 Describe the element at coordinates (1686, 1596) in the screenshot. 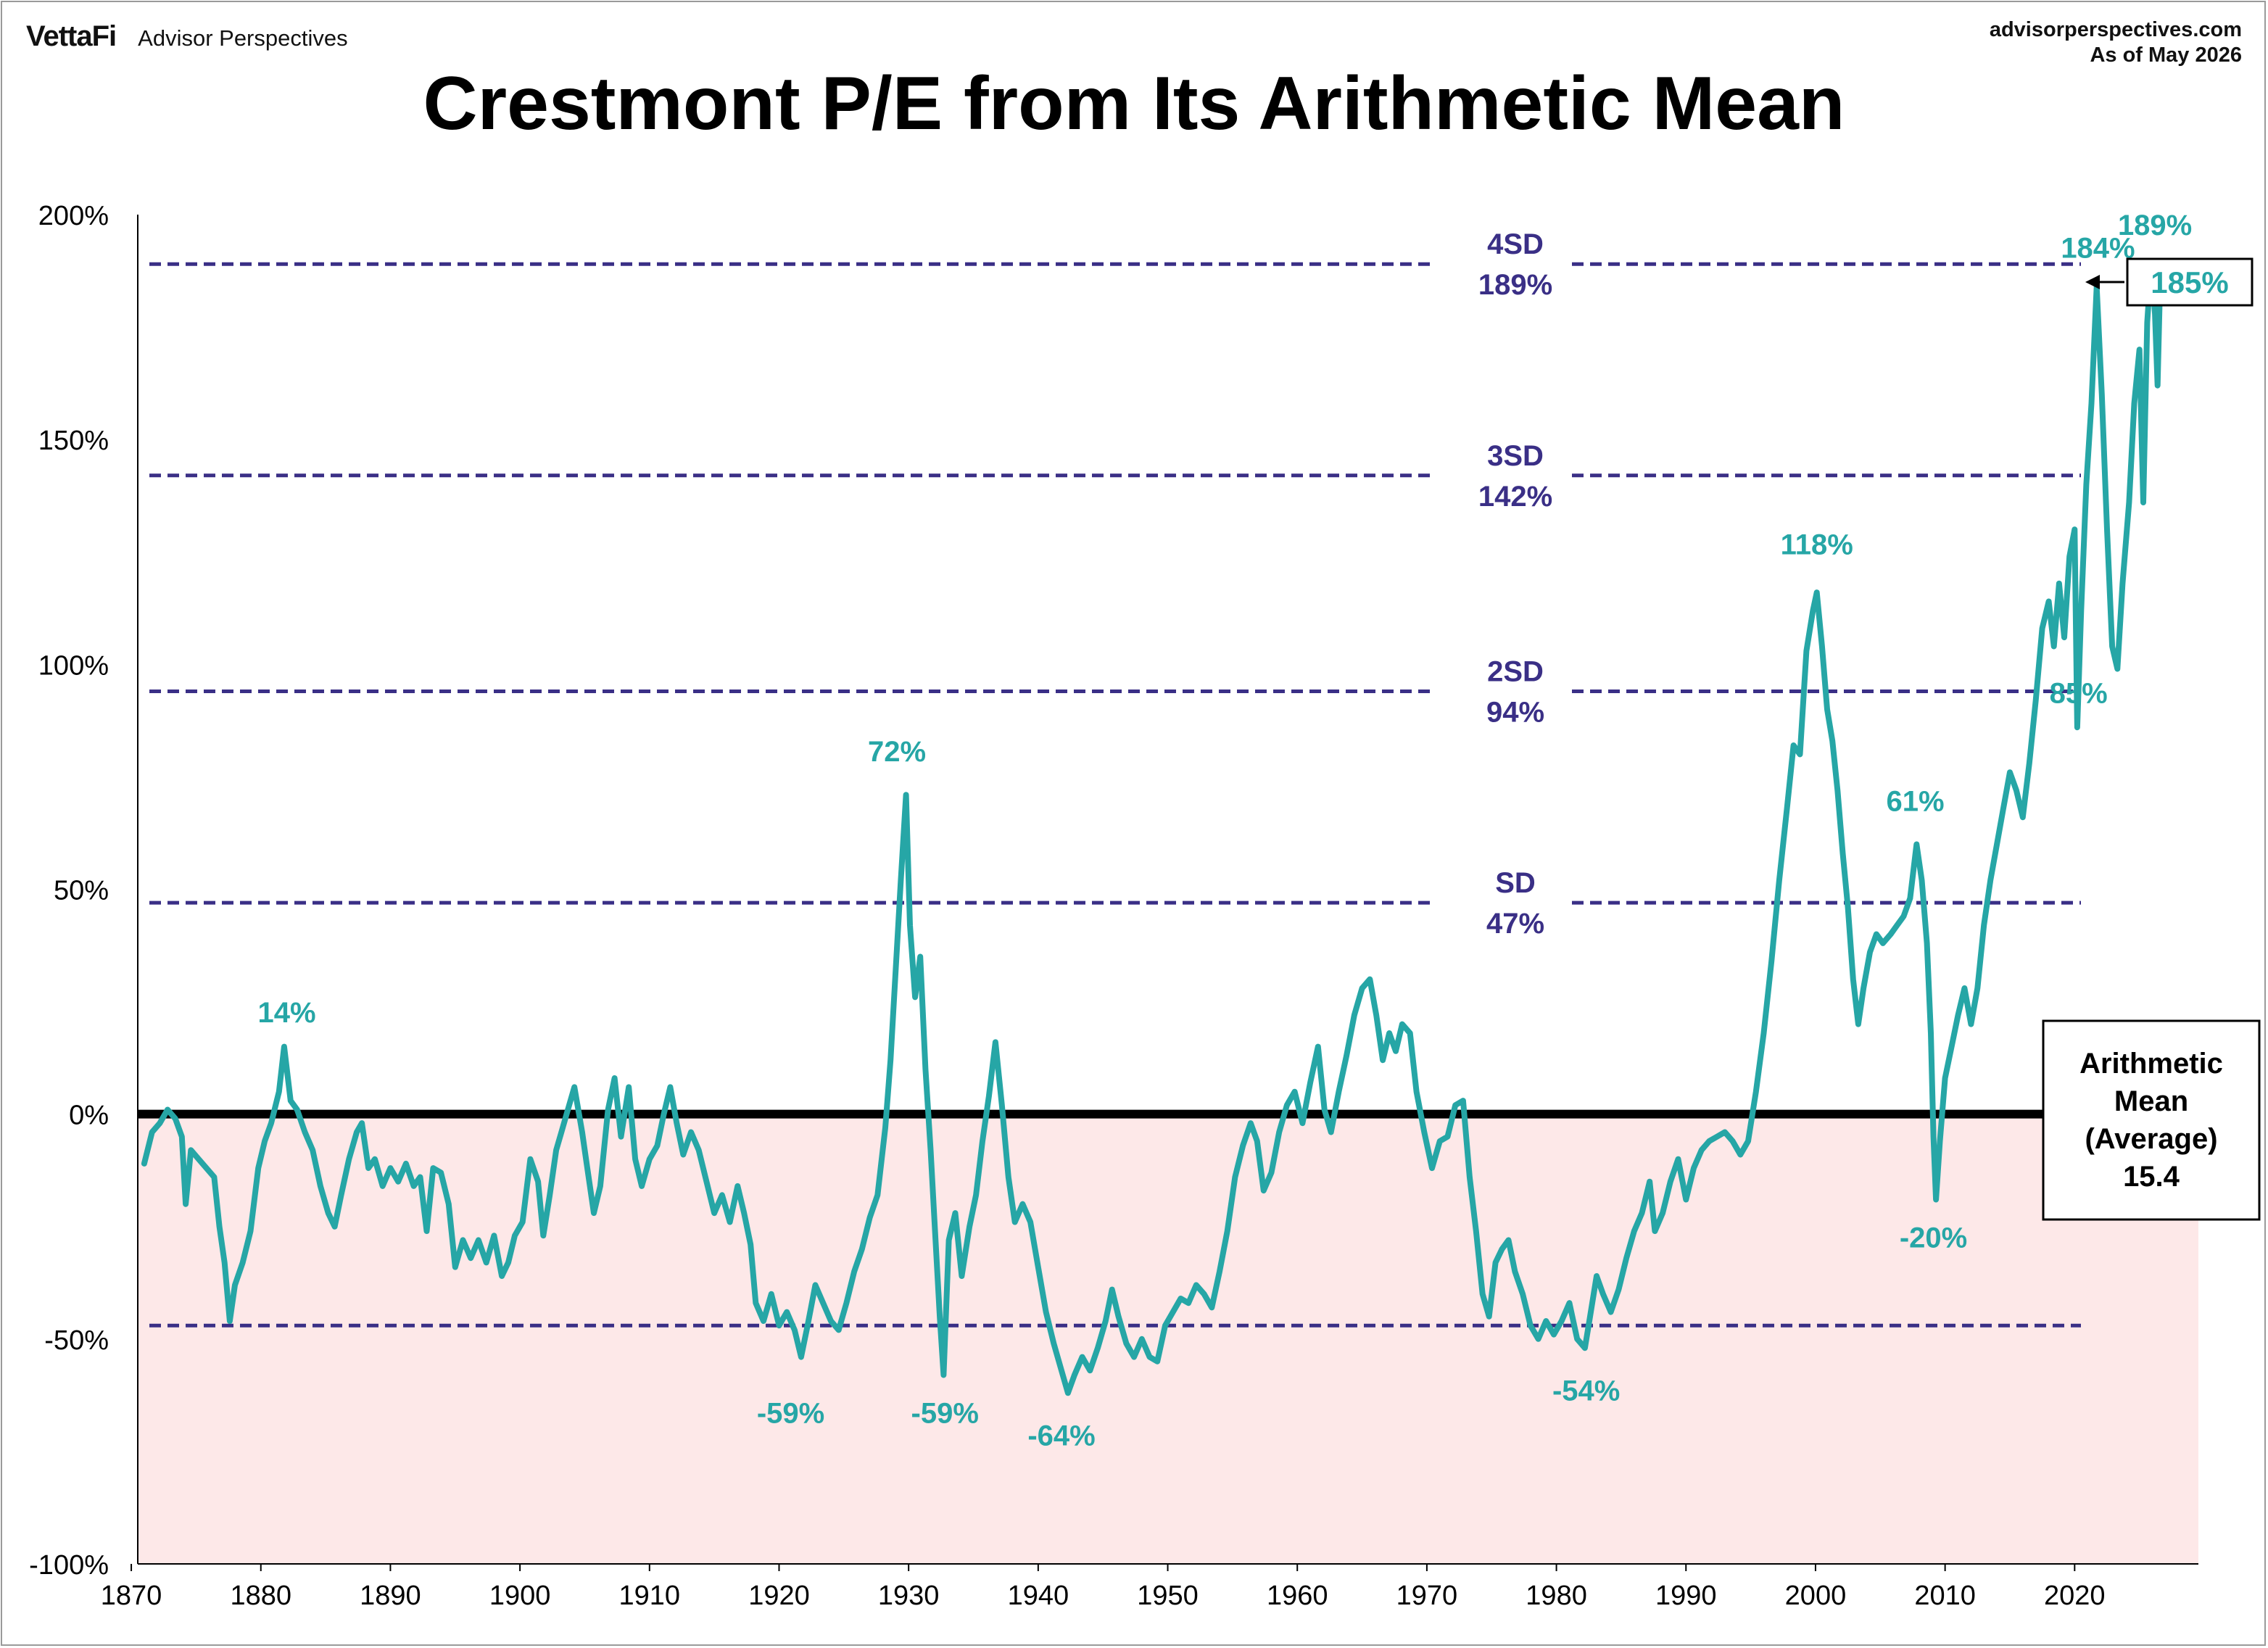

I see `x-tick-label: 1990` at that location.